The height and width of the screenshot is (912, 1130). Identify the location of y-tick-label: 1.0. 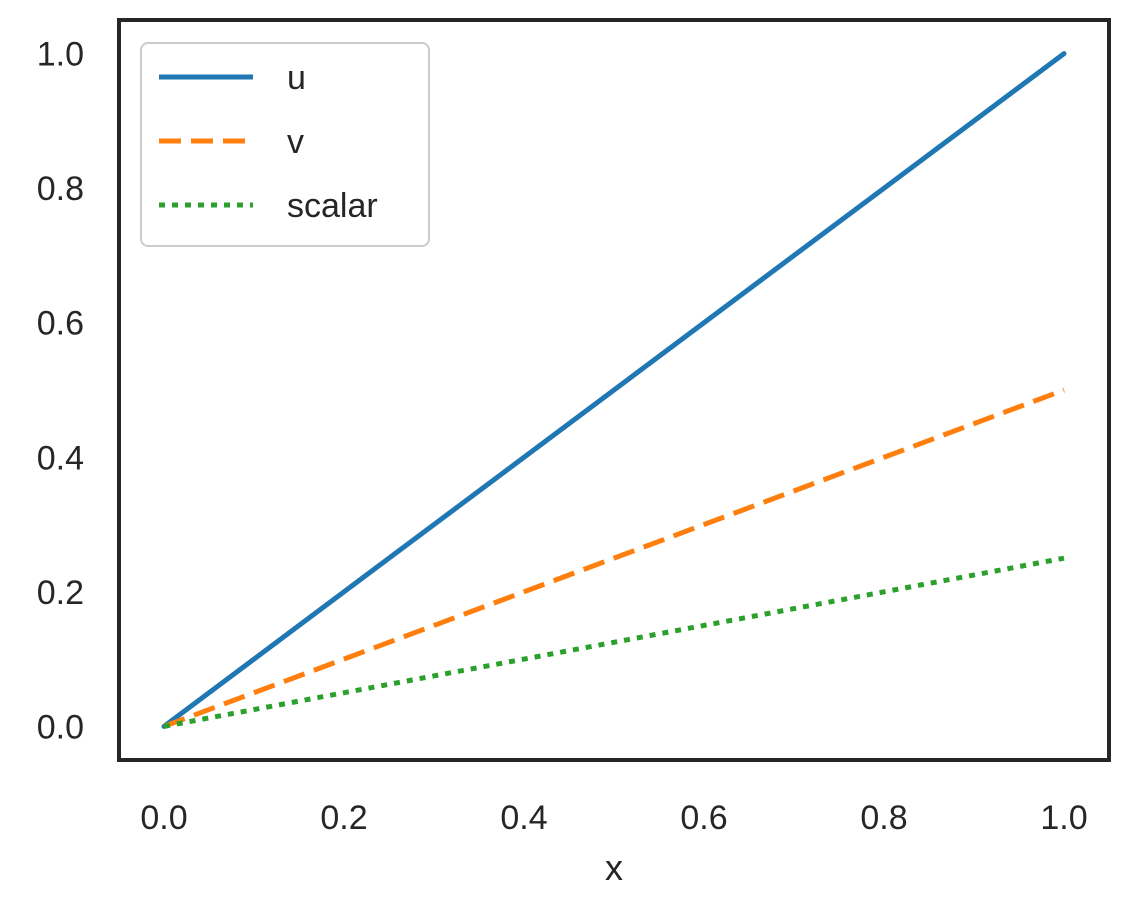
(60, 55).